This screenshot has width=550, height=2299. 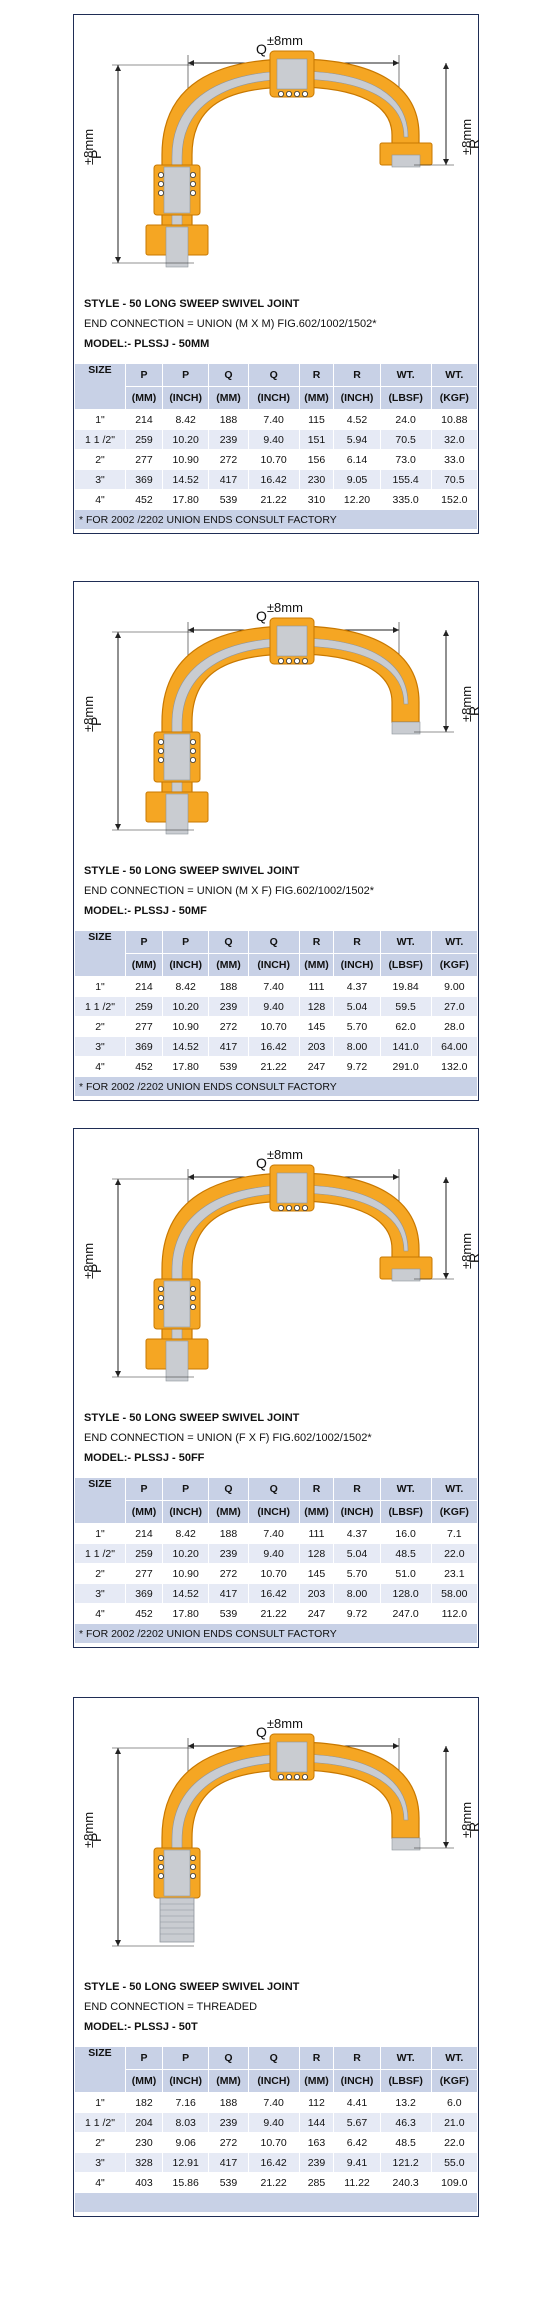 I want to click on column-header: Q, so click(x=273, y=942).